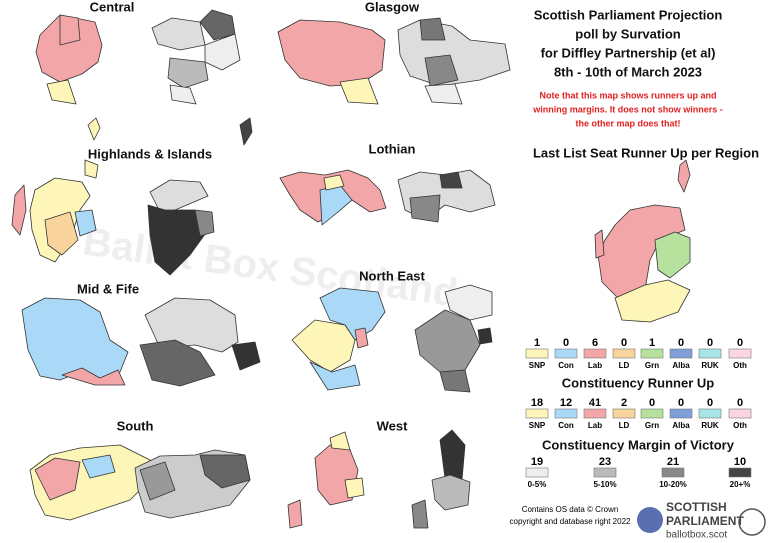  I want to click on legend-title: Constituency Runner Up, so click(638, 382).